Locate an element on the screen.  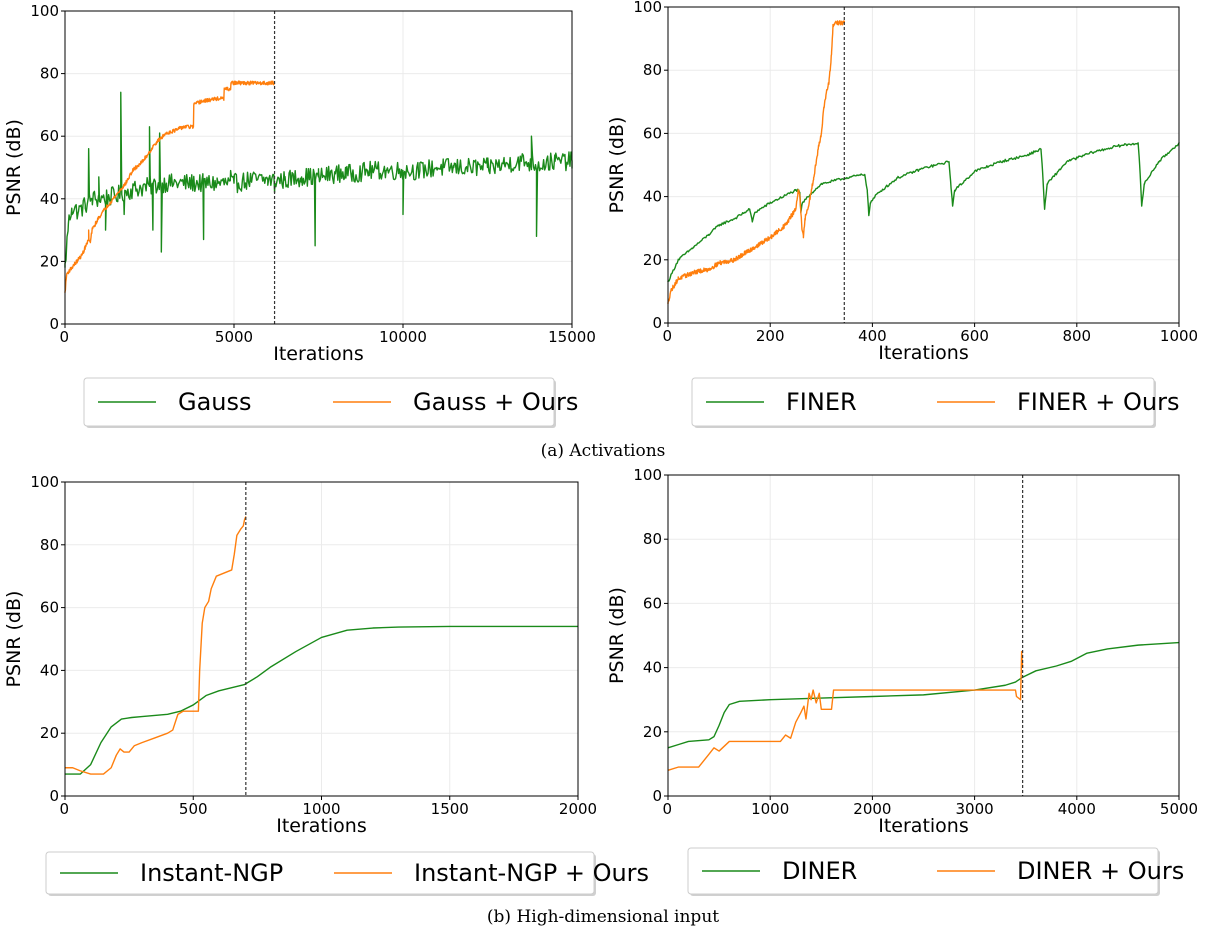
legend-entry: FINER is located at coordinates (821, 402).